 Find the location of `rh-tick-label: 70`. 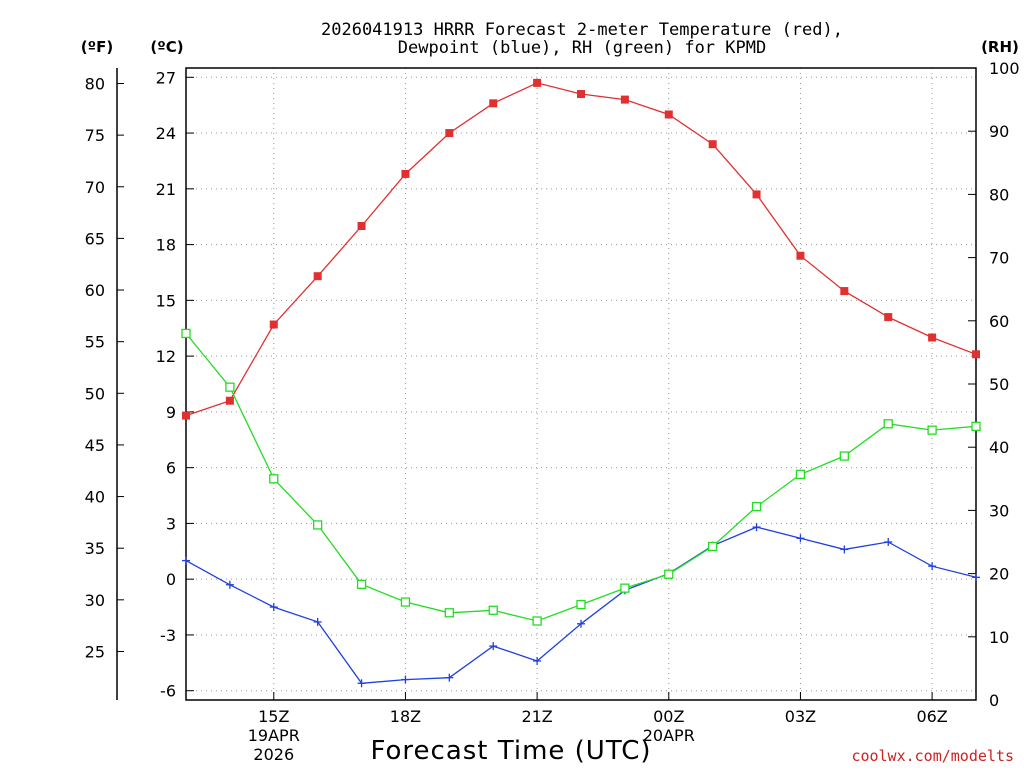

rh-tick-label: 70 is located at coordinates (999, 258).